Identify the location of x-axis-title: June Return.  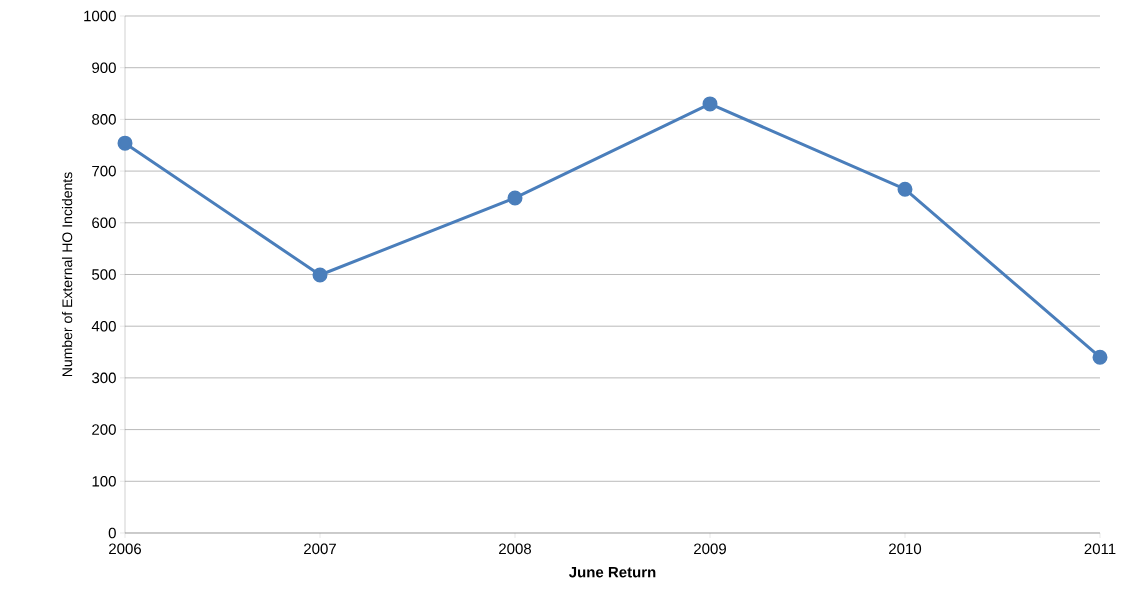
(612, 572).